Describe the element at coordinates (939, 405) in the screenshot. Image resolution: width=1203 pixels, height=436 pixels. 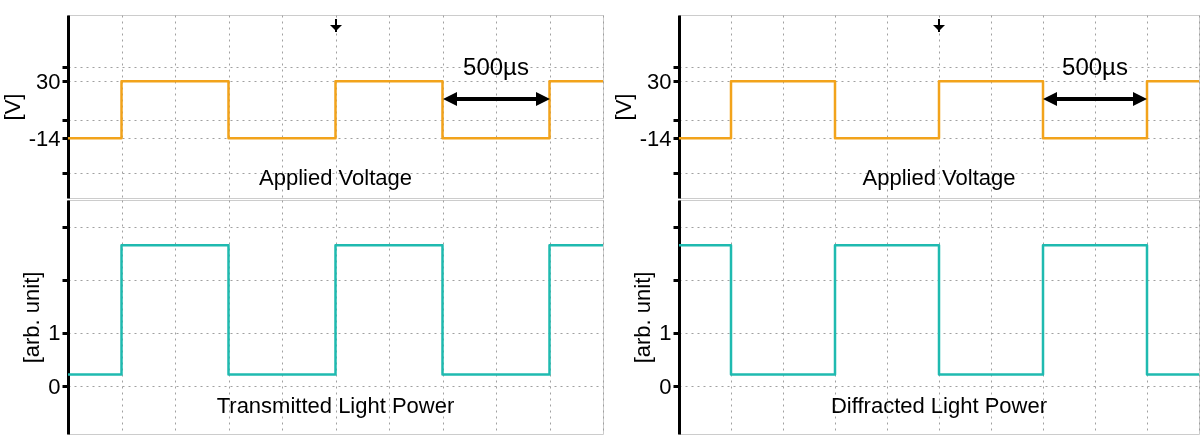
I see `text: Diffracted Light Power` at that location.